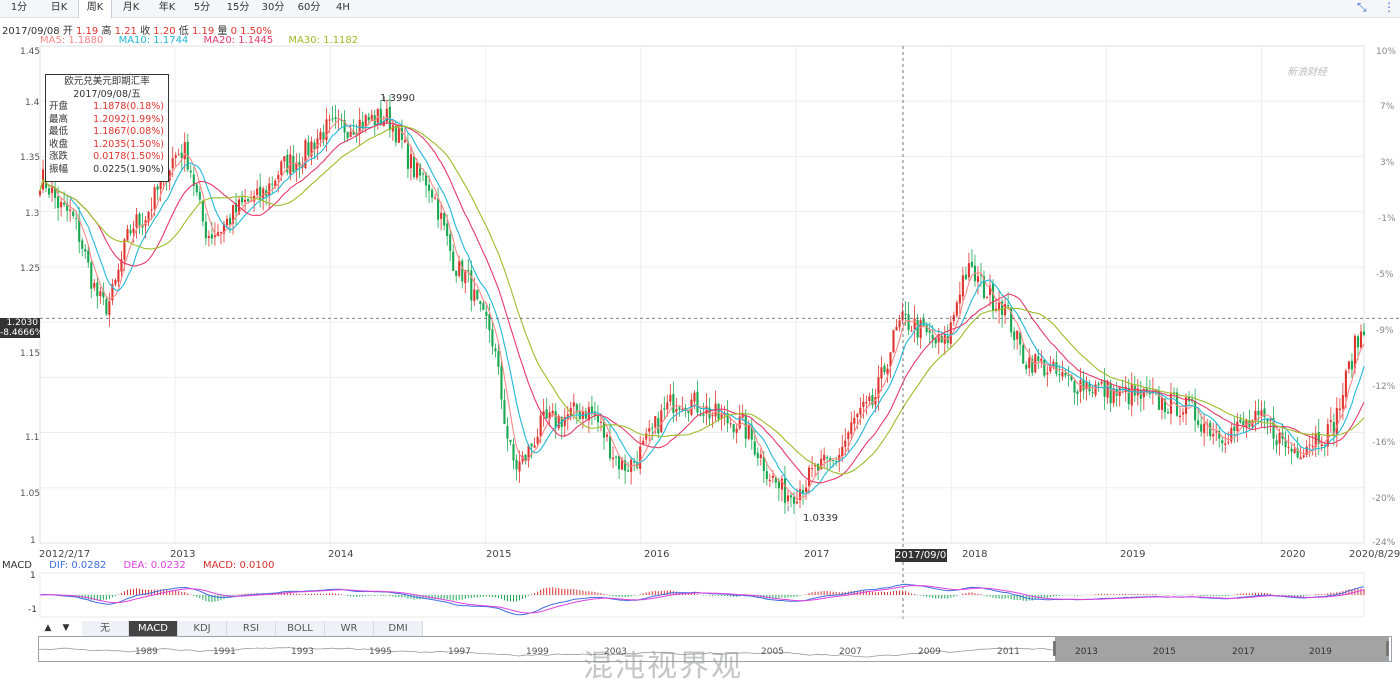 The width and height of the screenshot is (1400, 698). What do you see at coordinates (107, 107) in the screenshot?
I see `infobox-row: 开盘 1.1878(0.18%)` at bounding box center [107, 107].